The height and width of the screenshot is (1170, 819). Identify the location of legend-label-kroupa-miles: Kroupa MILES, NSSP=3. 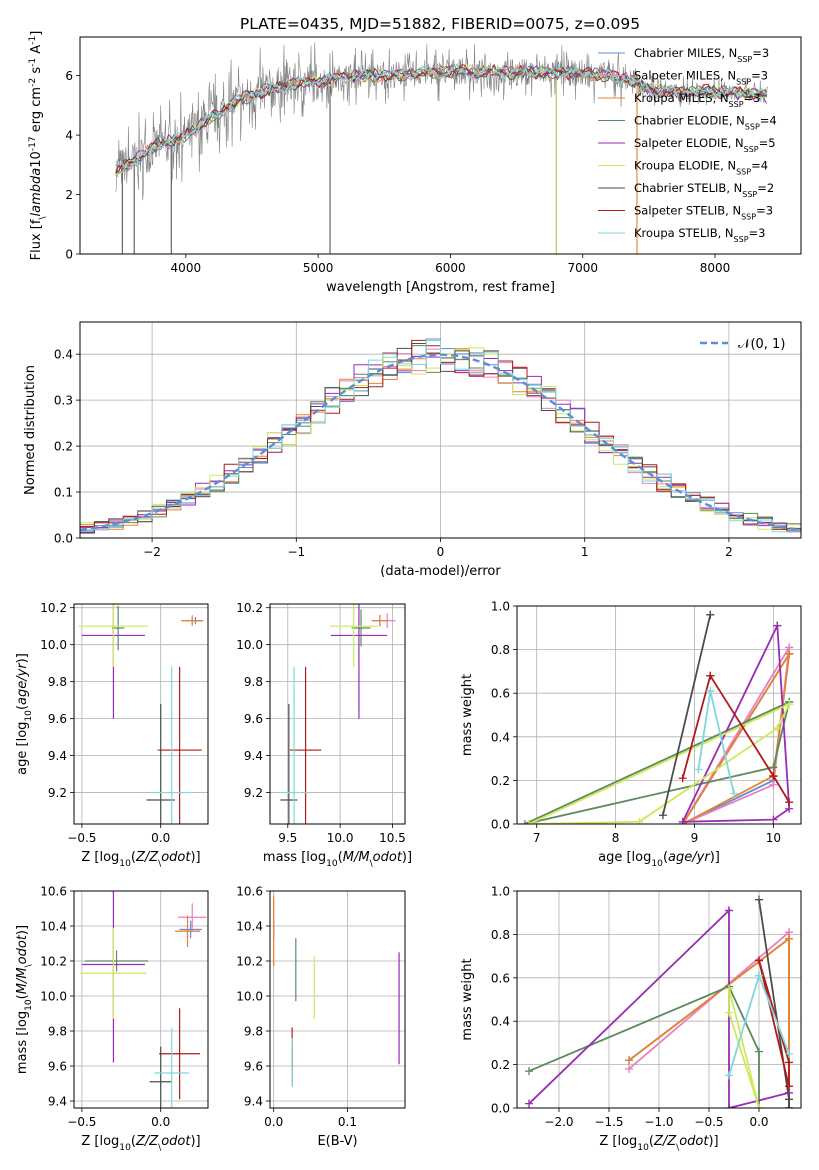
(697, 100).